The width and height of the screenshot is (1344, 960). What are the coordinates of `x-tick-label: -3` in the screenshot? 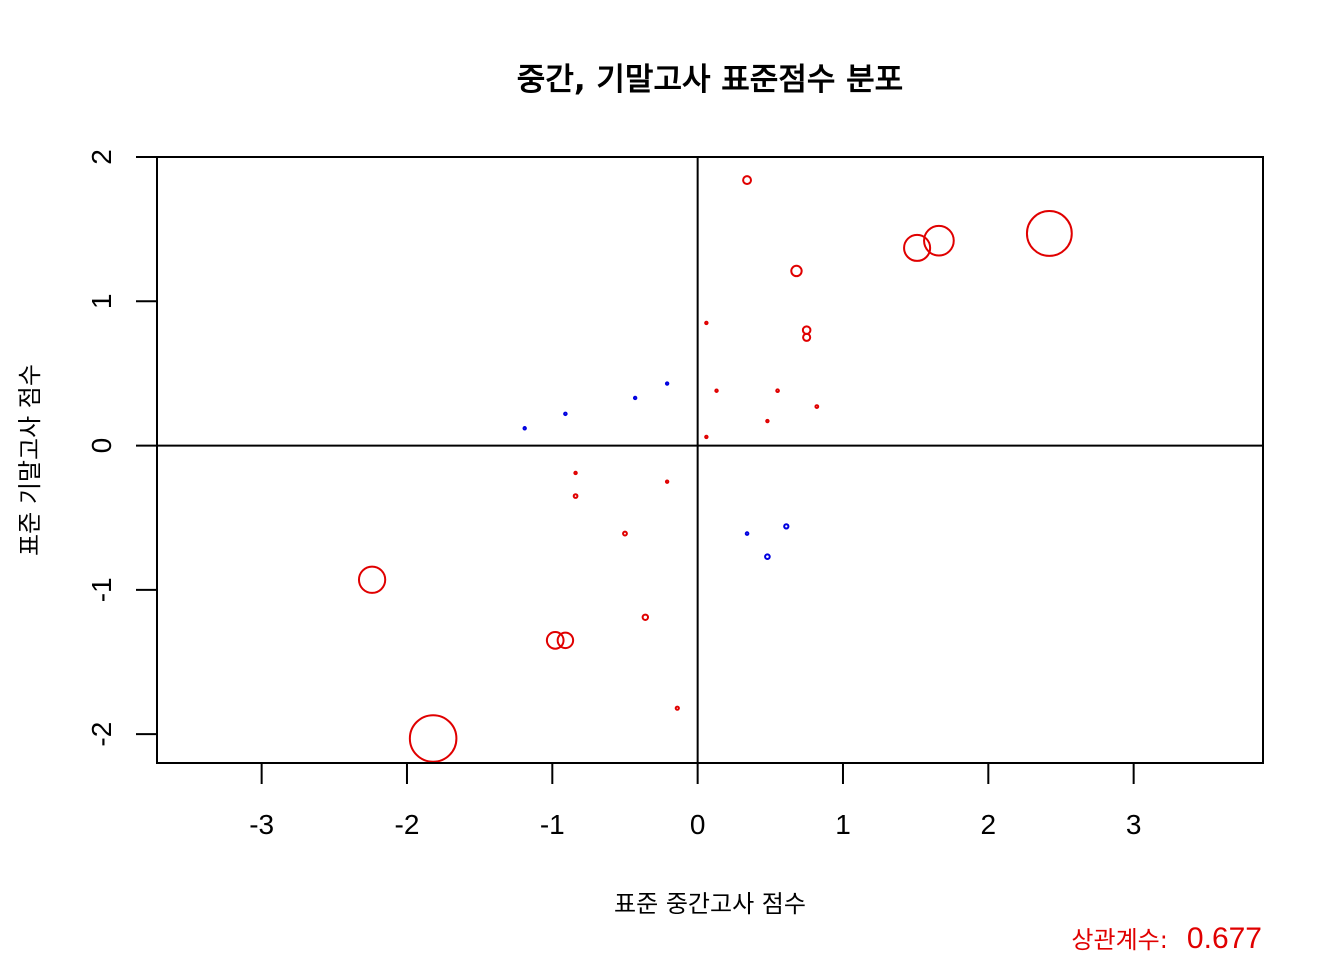 It's located at (261, 824).